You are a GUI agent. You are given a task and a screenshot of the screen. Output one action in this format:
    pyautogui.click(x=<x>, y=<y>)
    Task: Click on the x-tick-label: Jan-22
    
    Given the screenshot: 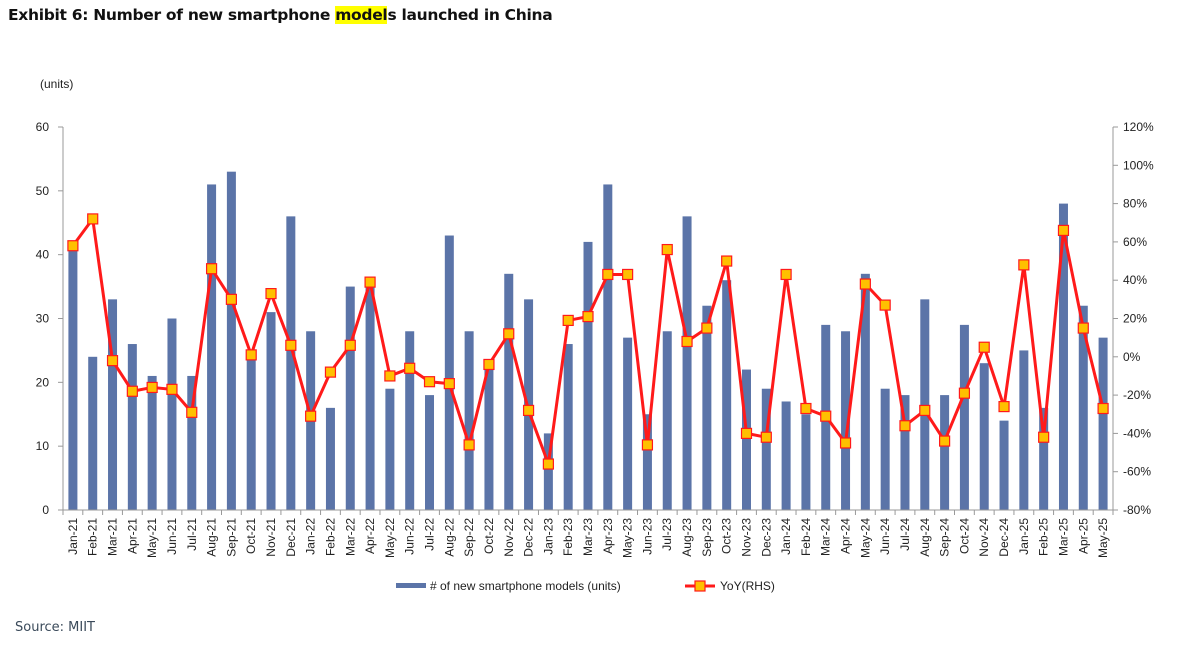 What is the action you would take?
    pyautogui.click(x=311, y=536)
    